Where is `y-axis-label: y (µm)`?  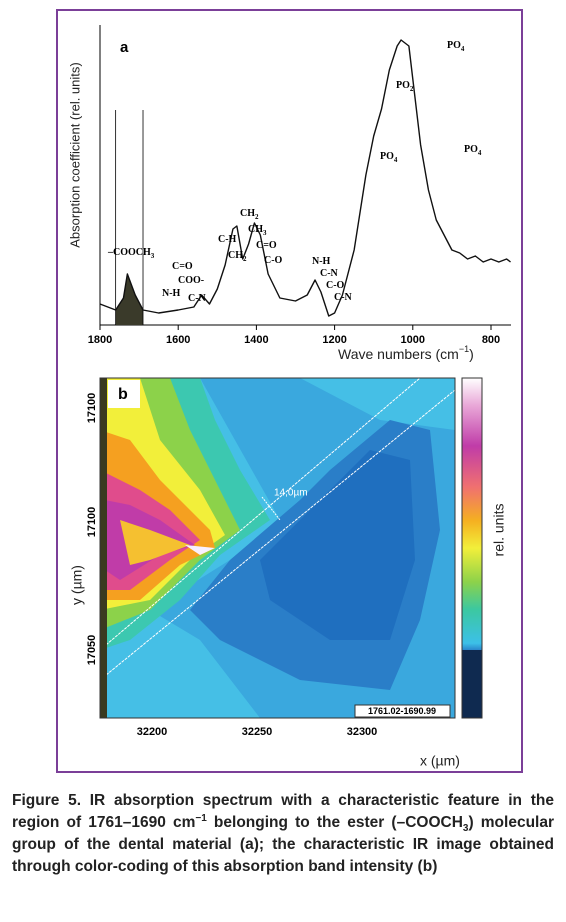
y-axis-label: y (µm) is located at coordinates (77, 585).